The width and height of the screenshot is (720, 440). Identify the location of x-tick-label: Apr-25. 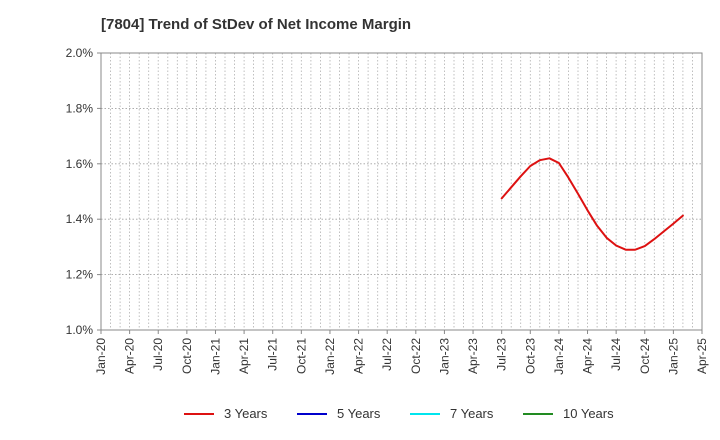
(702, 356).